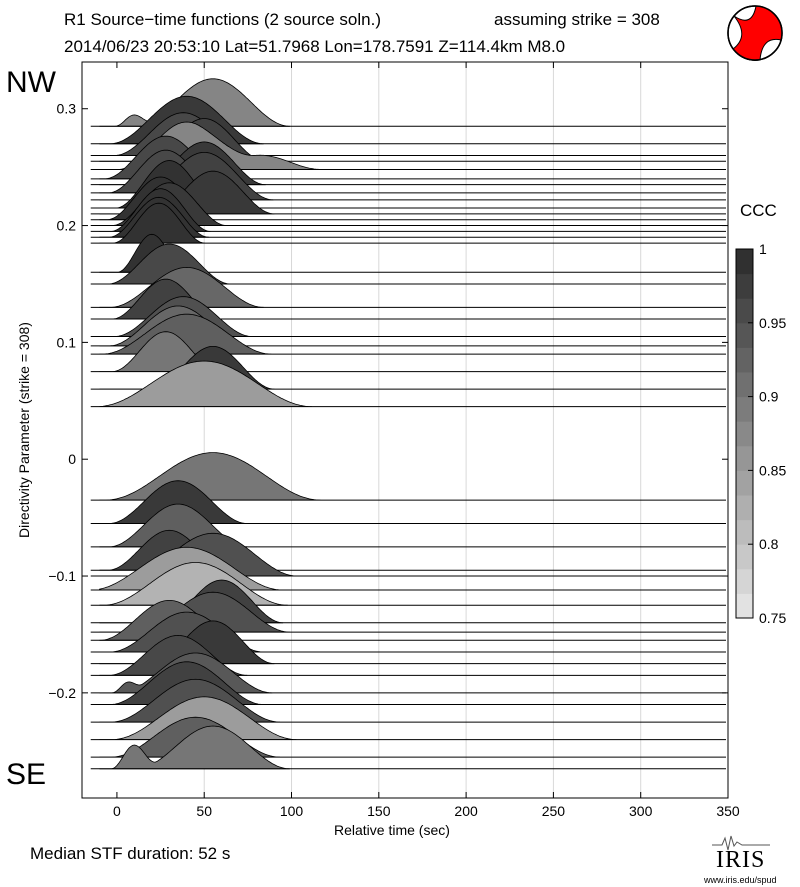 The image size is (800, 887). What do you see at coordinates (67, 226) in the screenshot?
I see `y-tick-label: 0.2` at bounding box center [67, 226].